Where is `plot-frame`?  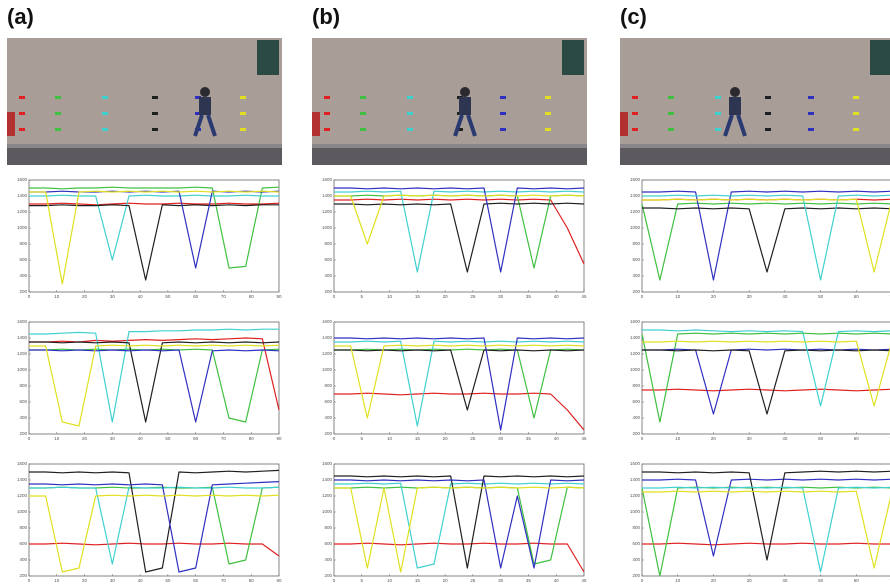 plot-frame is located at coordinates (765, 378).